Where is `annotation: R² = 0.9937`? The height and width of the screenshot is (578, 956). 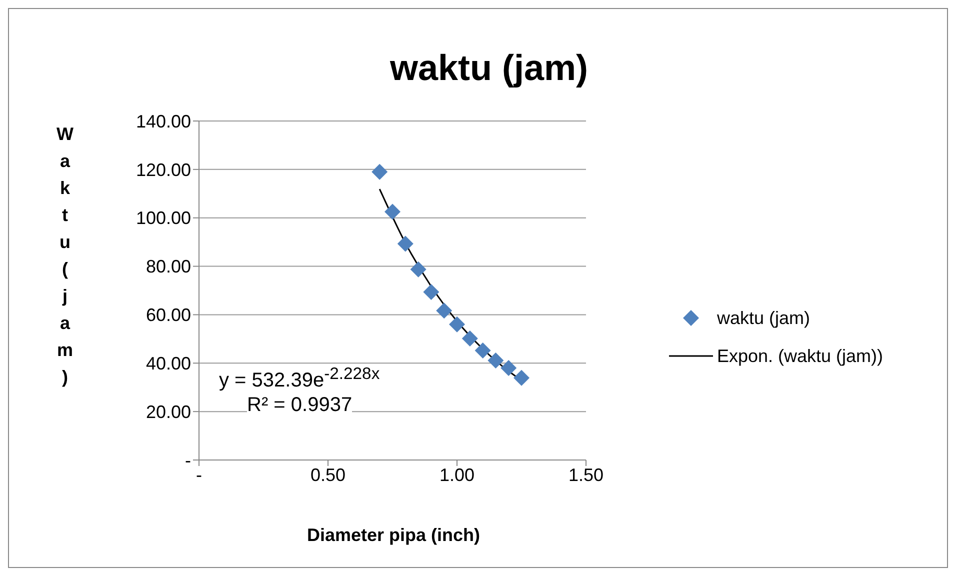 annotation: R² = 0.9937 is located at coordinates (299, 405).